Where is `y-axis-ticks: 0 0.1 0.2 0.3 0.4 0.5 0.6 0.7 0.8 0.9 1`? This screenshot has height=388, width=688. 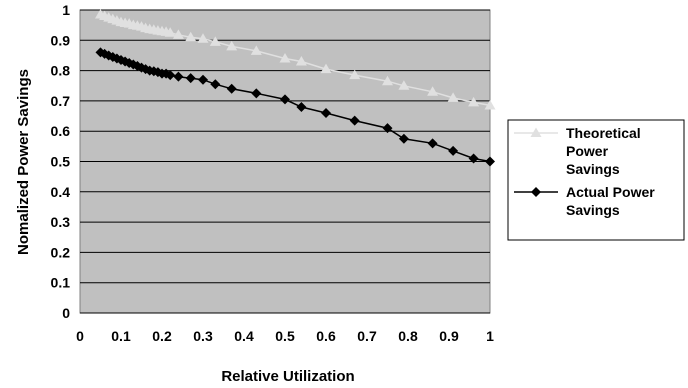 y-axis-ticks: 0 0.1 0.2 0.3 0.4 0.5 0.6 0.7 0.8 0.9 1 is located at coordinates (61, 161).